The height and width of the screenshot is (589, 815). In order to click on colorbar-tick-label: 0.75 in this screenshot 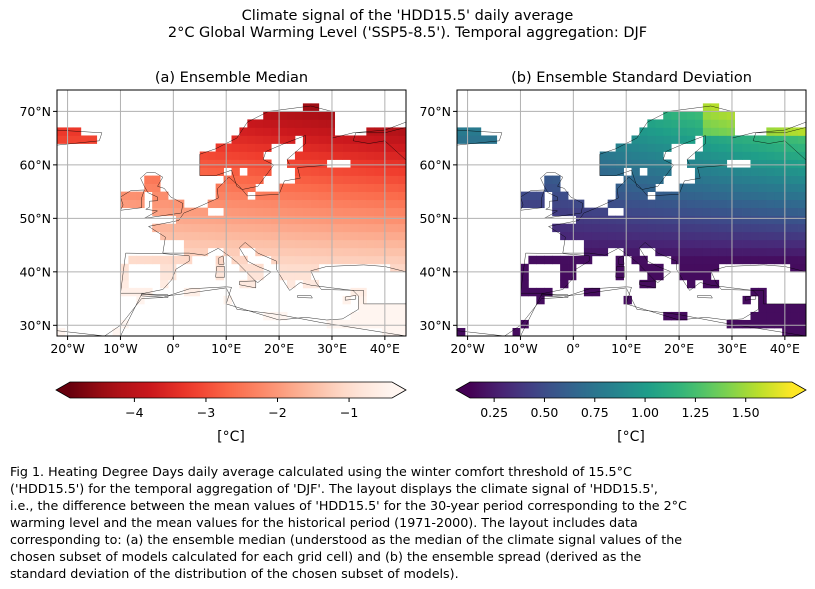, I will do `click(595, 412)`.